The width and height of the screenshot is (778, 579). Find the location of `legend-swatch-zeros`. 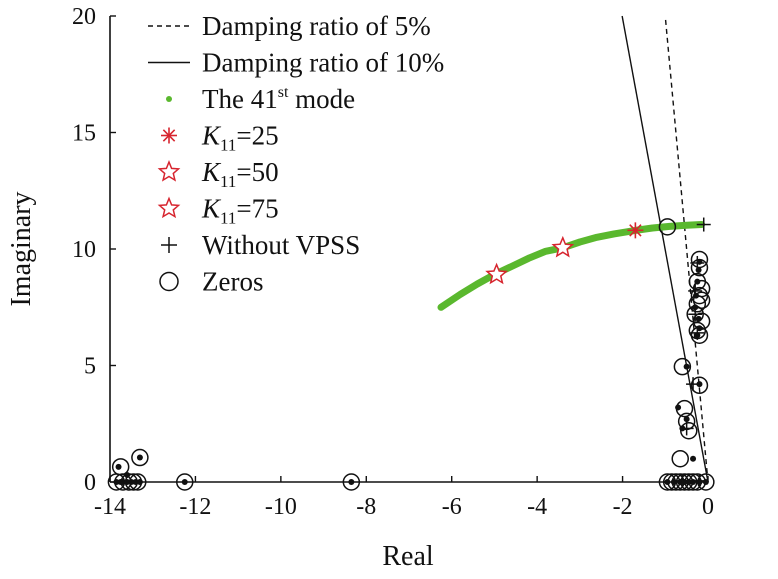

legend-swatch-zeros is located at coordinates (169, 281).